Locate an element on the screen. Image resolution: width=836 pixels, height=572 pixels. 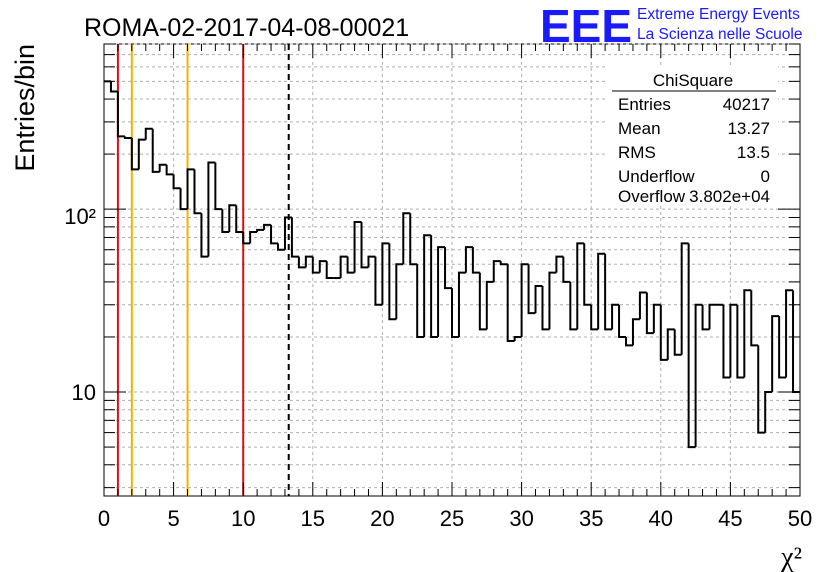
logo-line-1: Extreme Energy Events is located at coordinates (718, 14).